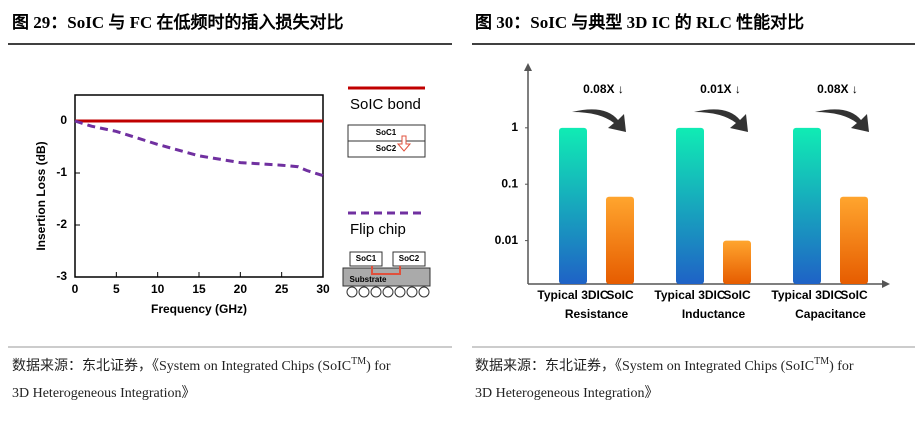 The width and height of the screenshot is (919, 423). Describe the element at coordinates (514, 127) in the screenshot. I see `y-tick-label: 1` at that location.